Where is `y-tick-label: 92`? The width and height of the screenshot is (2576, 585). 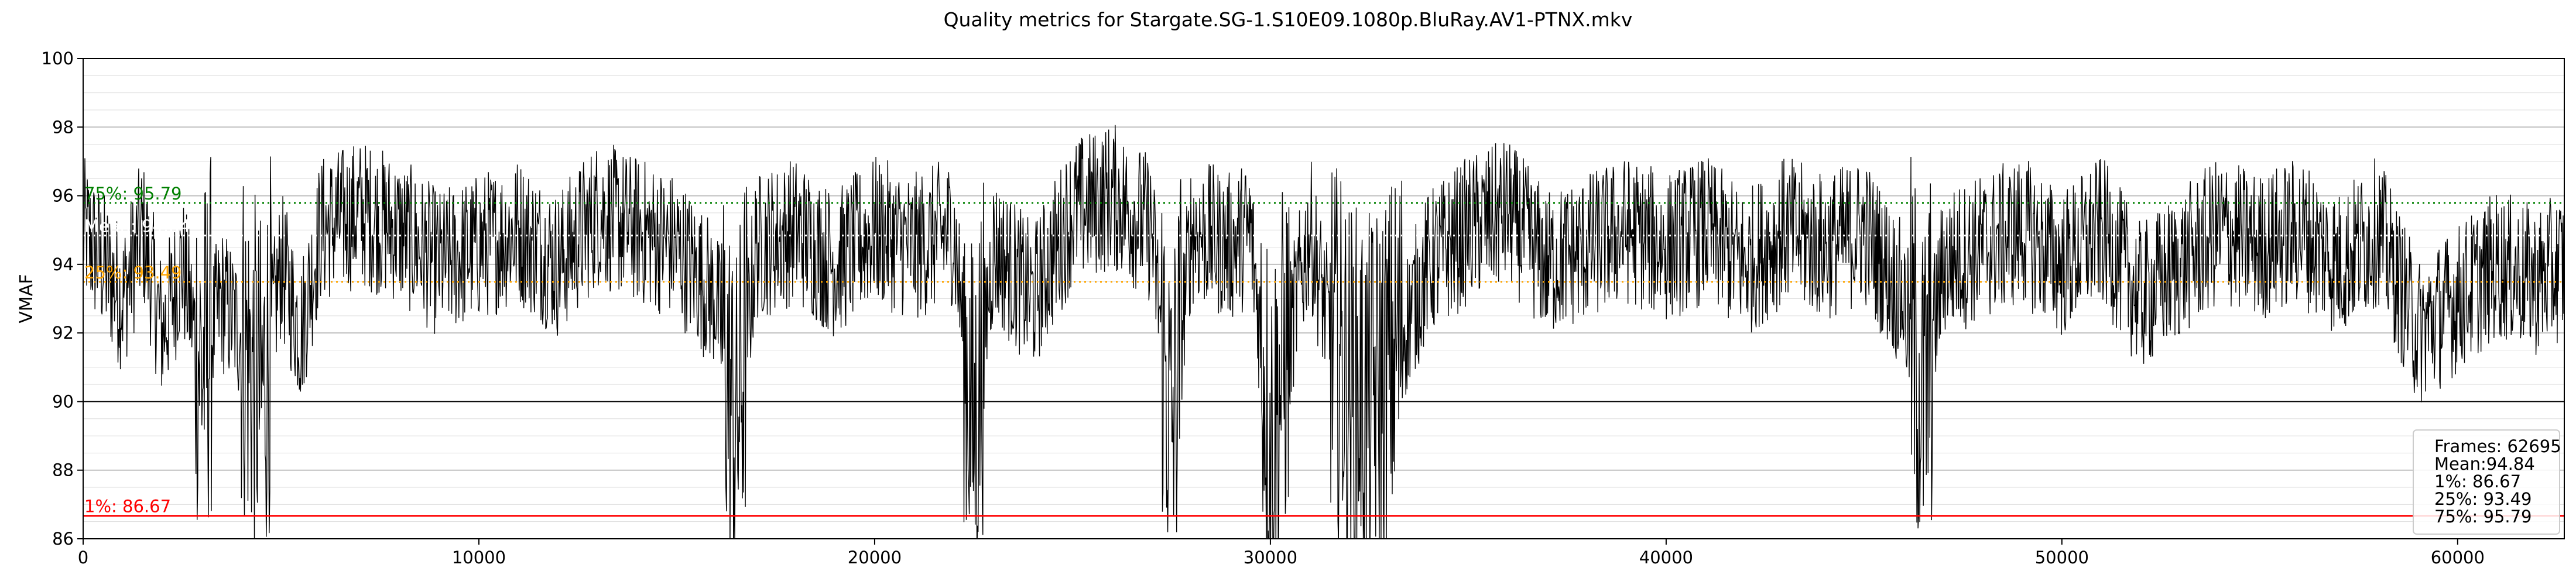
y-tick-label: 92 is located at coordinates (63, 333).